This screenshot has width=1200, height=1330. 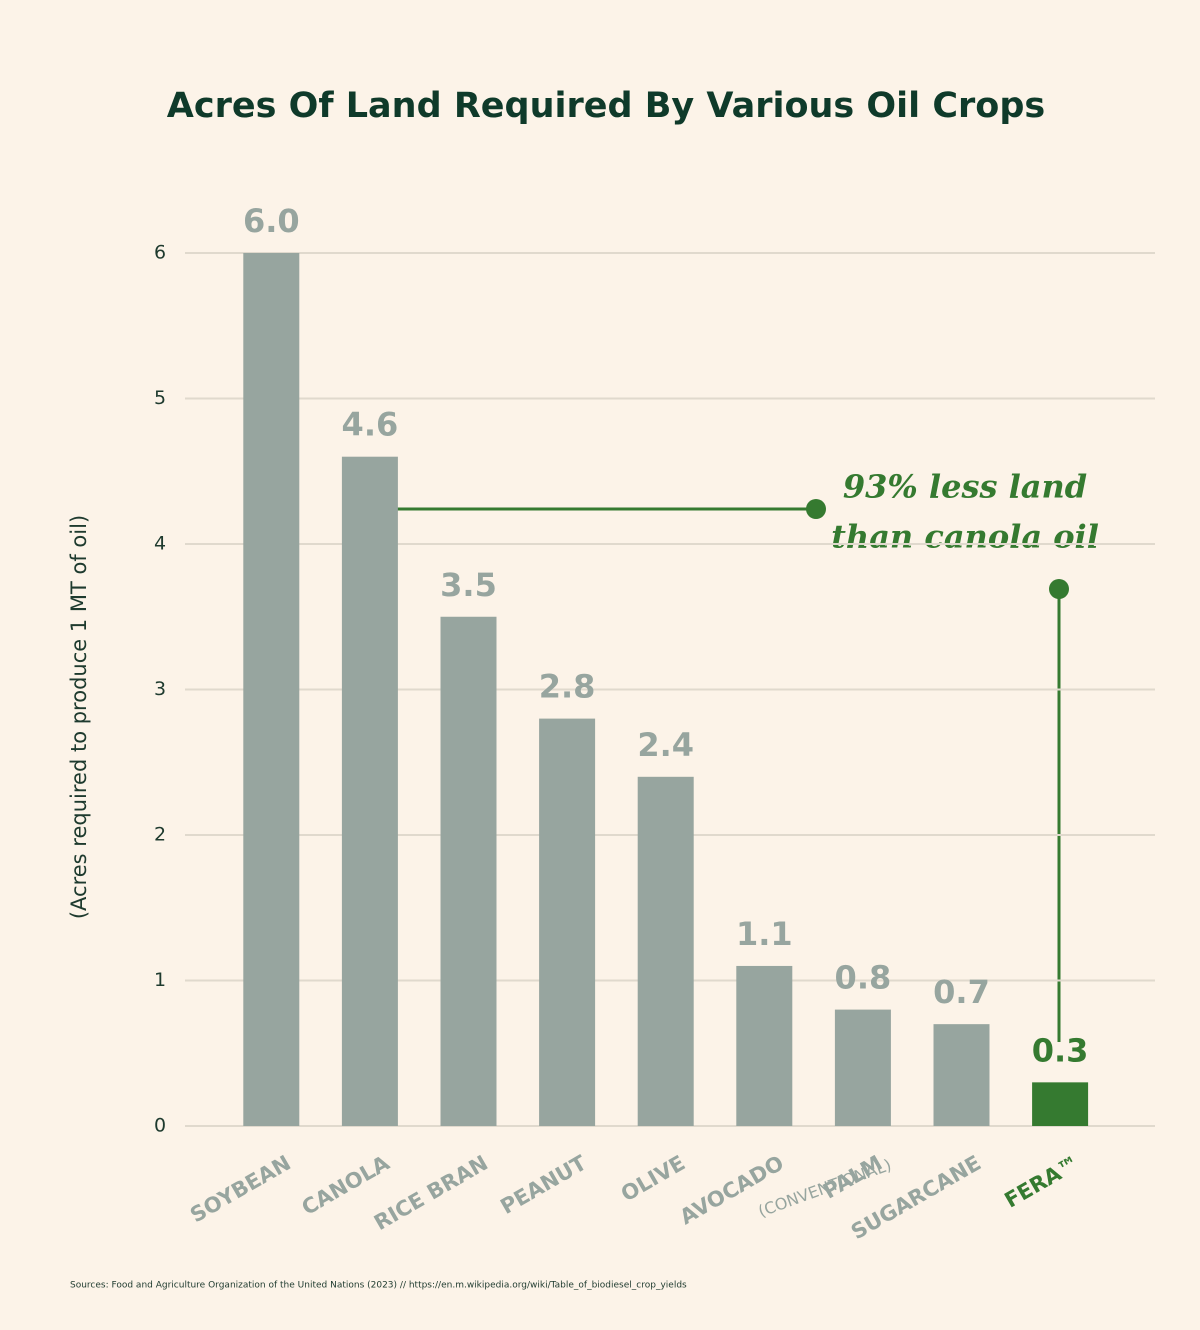 I want to click on y-tick-label: 0, so click(x=160, y=1126).